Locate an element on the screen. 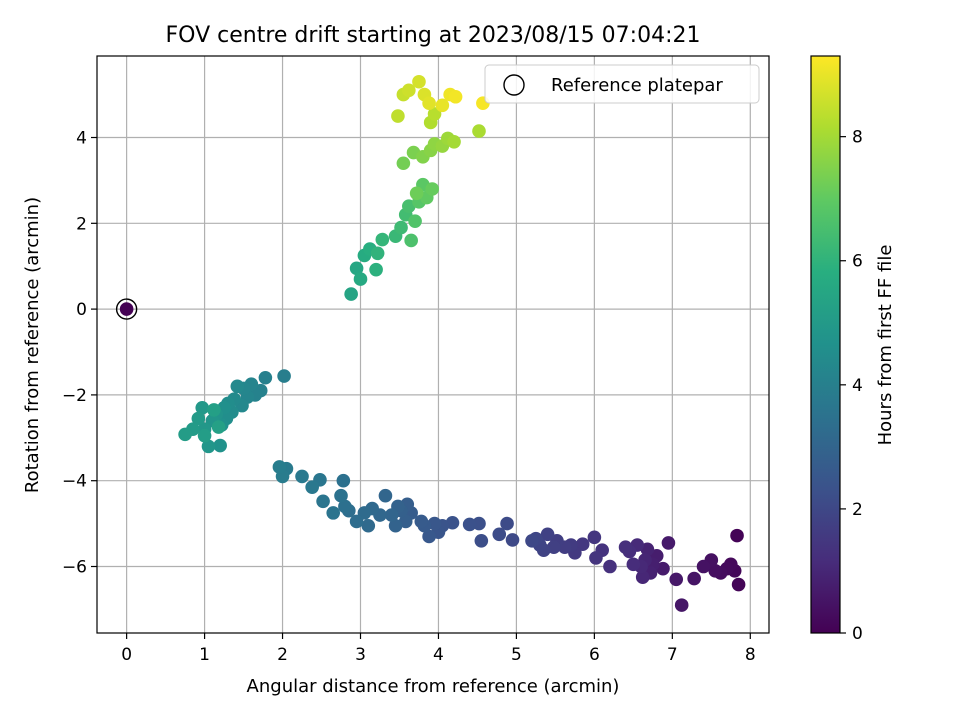 The image size is (960, 720). colorbar-tick-label: 4 is located at coordinates (857, 386).